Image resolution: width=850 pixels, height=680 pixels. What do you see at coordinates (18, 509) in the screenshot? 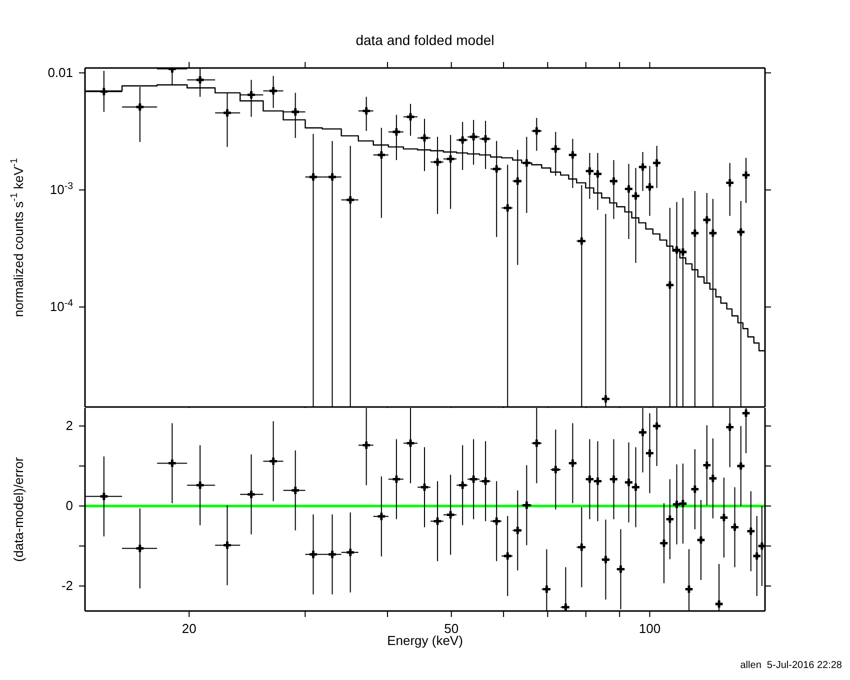
I see `y-axis-title: (data-model)/error` at bounding box center [18, 509].